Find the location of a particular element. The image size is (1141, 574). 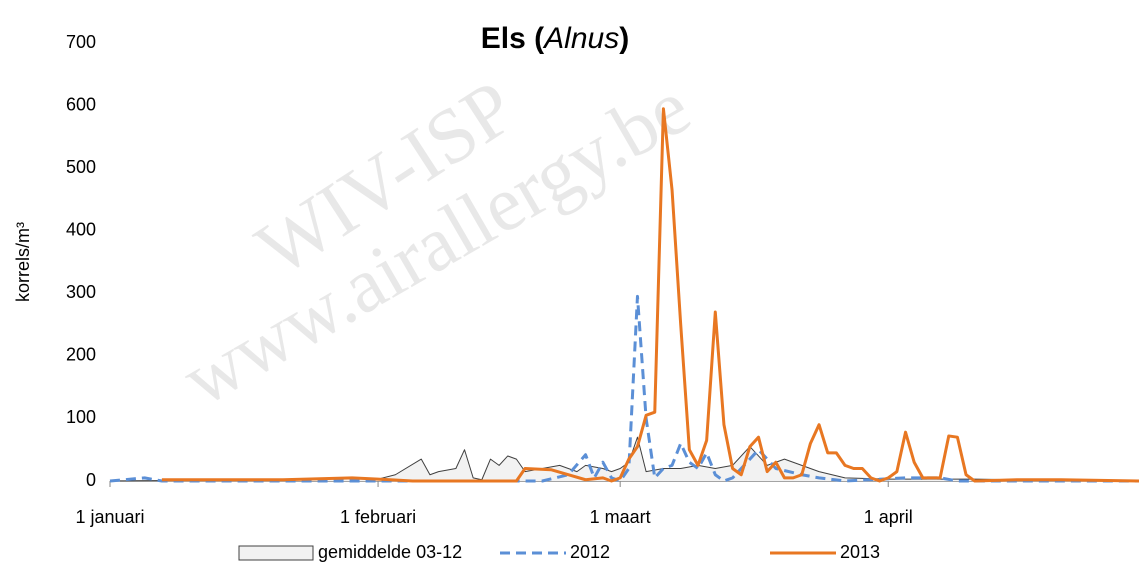

y-tick-label: 200 is located at coordinates (81, 355).